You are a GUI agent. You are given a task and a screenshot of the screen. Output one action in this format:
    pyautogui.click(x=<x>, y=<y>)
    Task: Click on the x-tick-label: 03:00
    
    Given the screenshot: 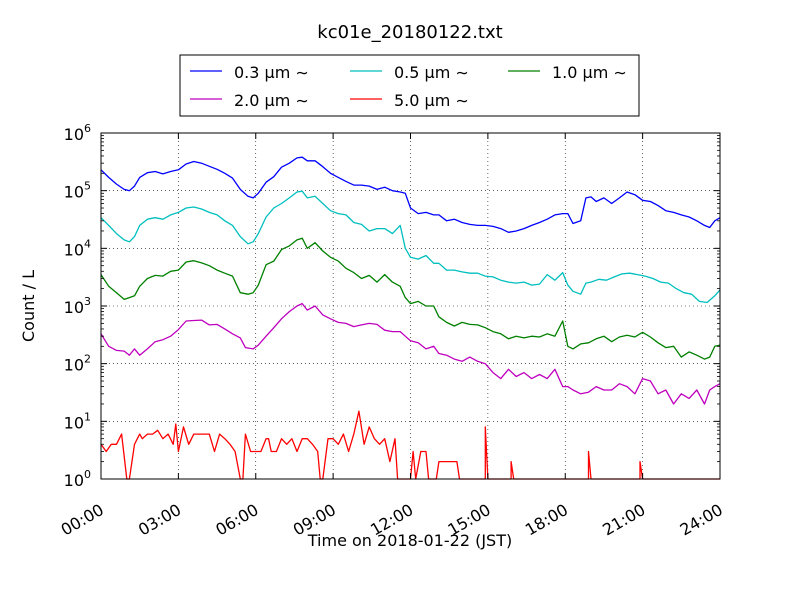 What is the action you would take?
    pyautogui.click(x=159, y=520)
    